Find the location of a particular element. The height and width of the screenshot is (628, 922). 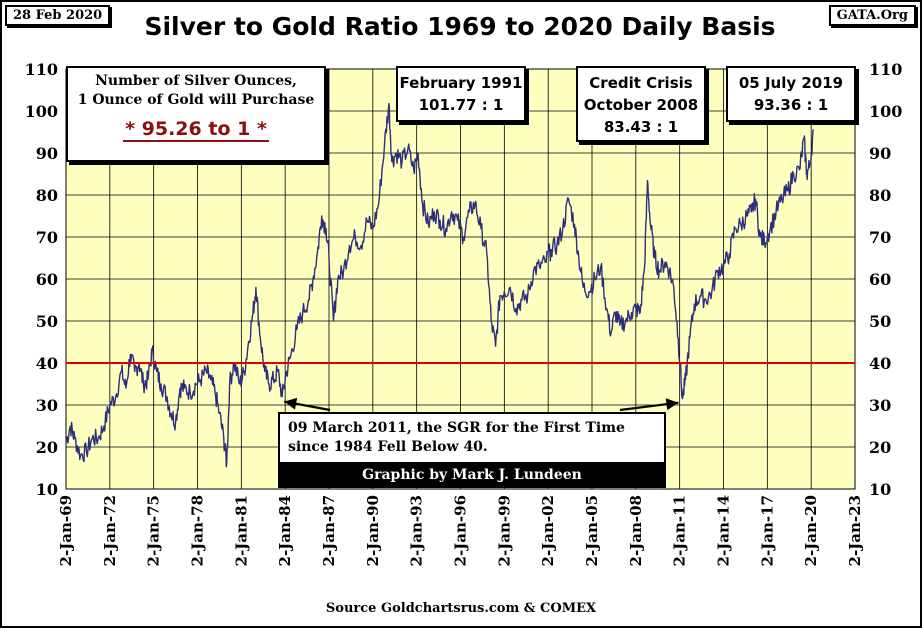

source-site-badge: GATA.Org is located at coordinates (872, 15).